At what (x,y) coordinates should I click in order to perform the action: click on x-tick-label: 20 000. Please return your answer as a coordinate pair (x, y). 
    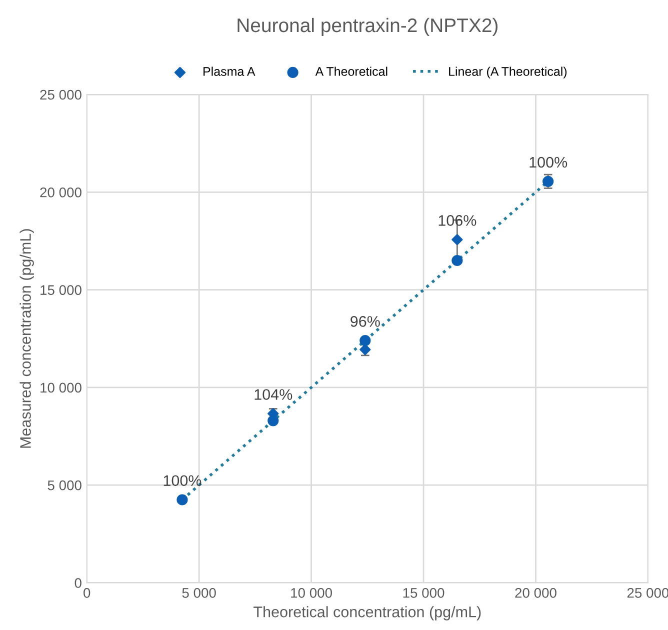
    Looking at the image, I should click on (535, 593).